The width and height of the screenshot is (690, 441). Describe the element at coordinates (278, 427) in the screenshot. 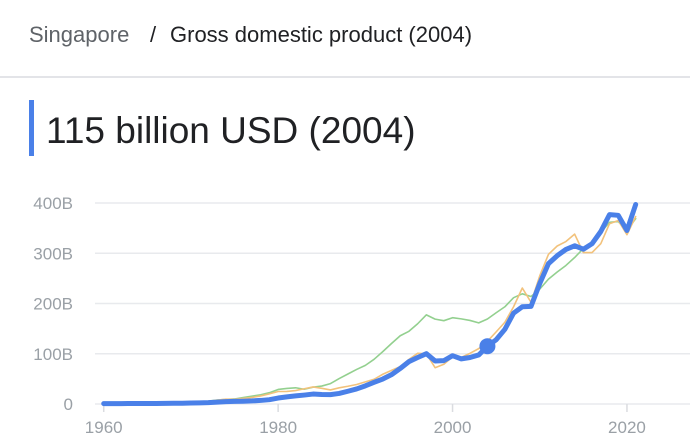

I see `x-tick-label: 1980` at that location.